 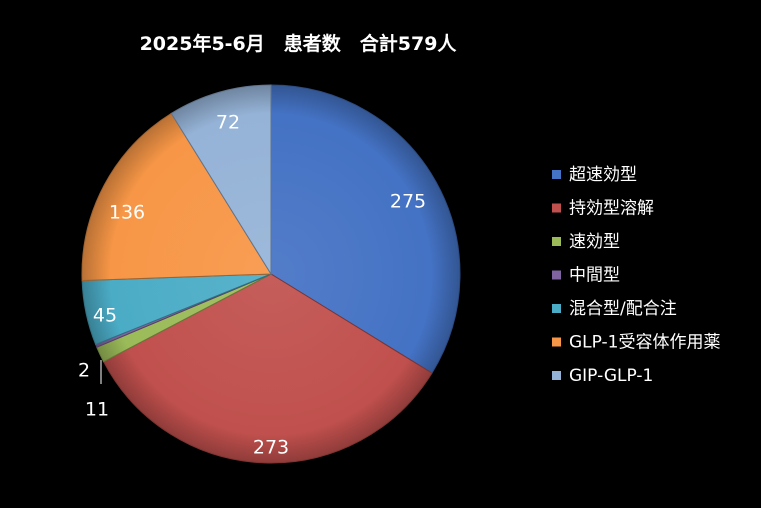 I want to click on legend-label: GIP-GLP-1, so click(x=611, y=376).